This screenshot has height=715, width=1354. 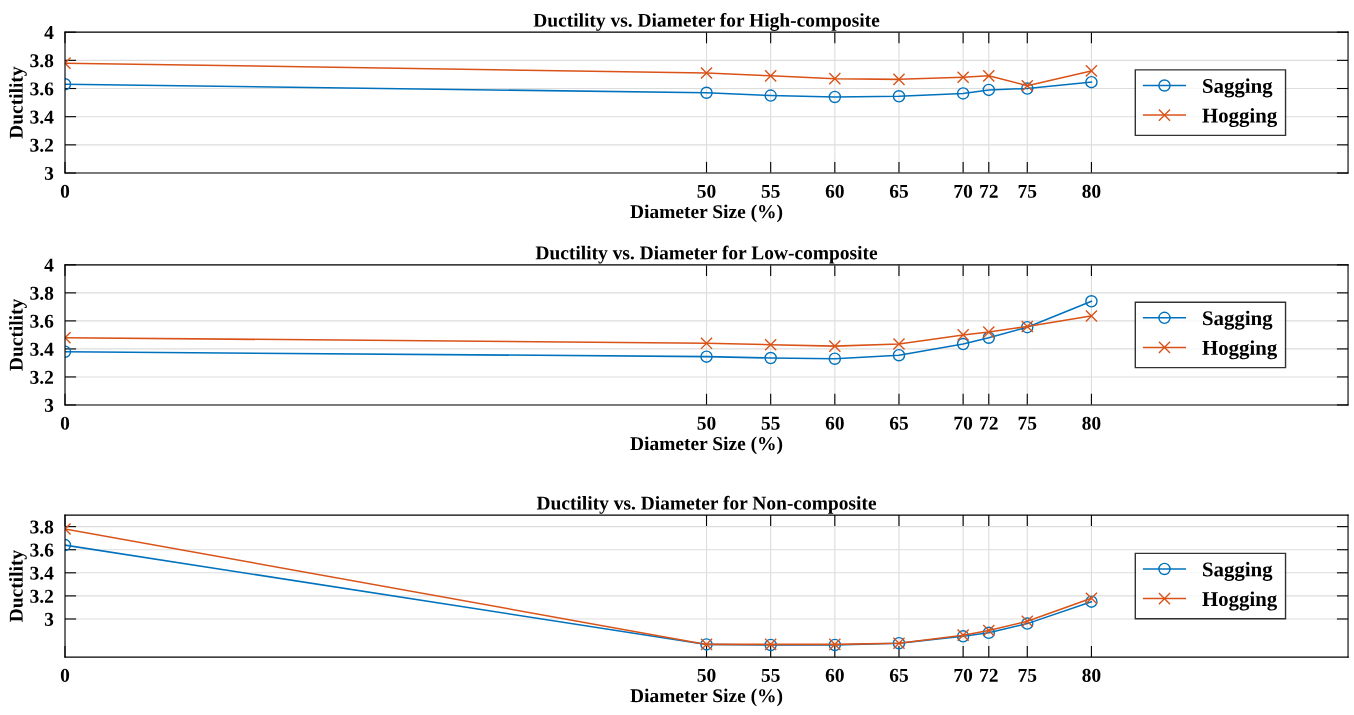 What do you see at coordinates (706, 21) in the screenshot?
I see `chart-title: Ductility vs. Diameter for High-composite` at bounding box center [706, 21].